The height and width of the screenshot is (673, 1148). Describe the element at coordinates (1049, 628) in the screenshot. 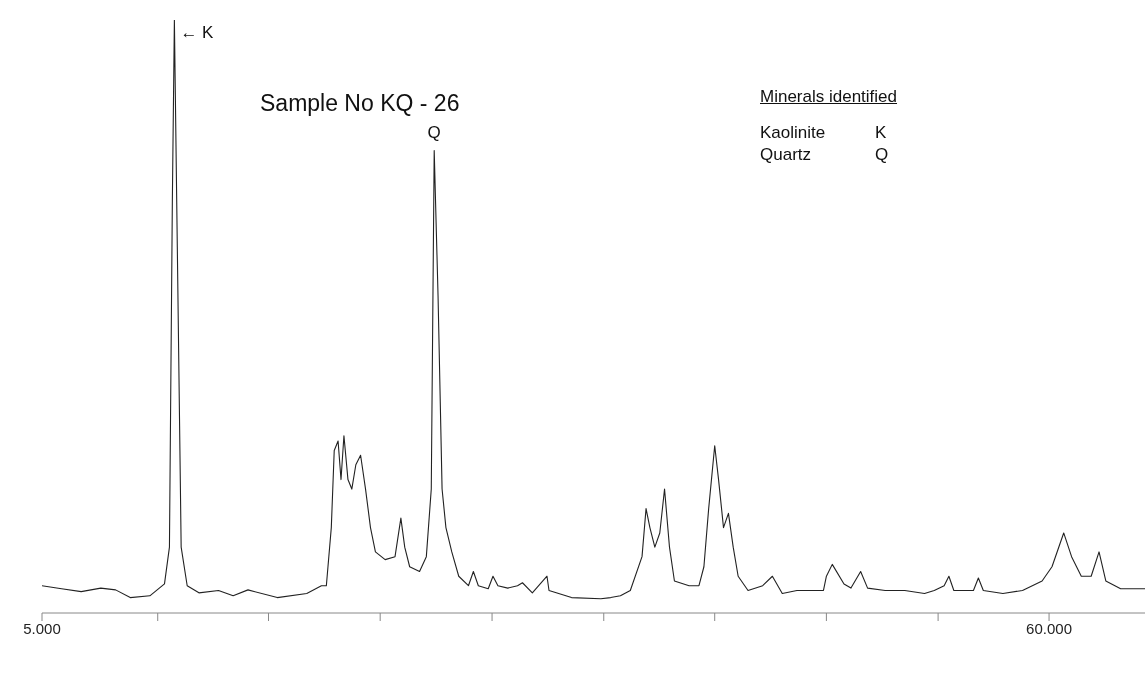

I see `x-tick-label: 60.000` at that location.